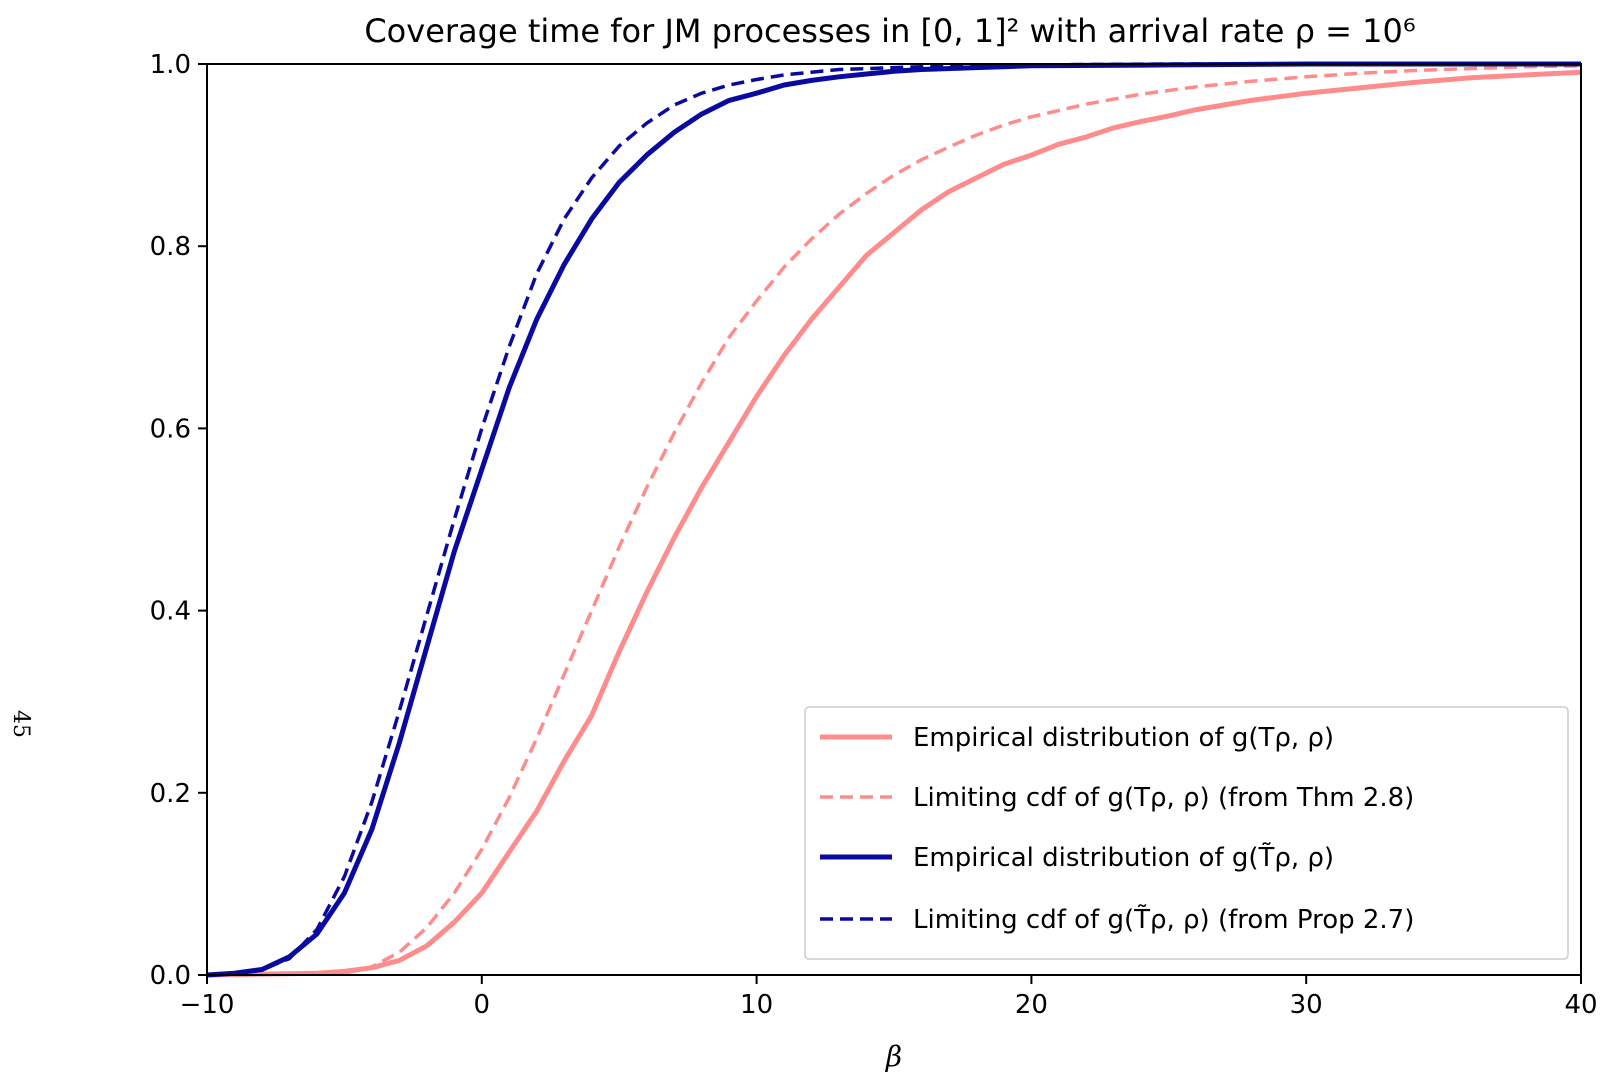  What do you see at coordinates (889, 997) in the screenshot?
I see `x-axis: −10 0 10 20 30 40` at bounding box center [889, 997].